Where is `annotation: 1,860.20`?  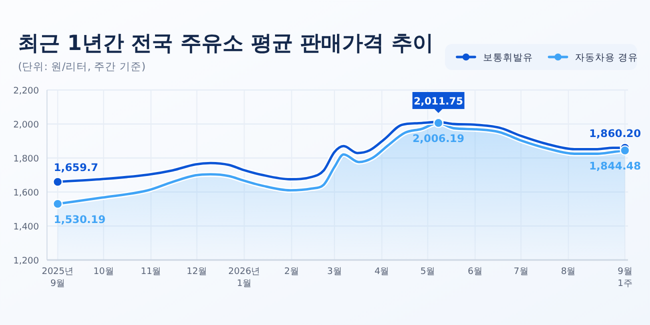 annotation: 1,860.20 is located at coordinates (615, 134).